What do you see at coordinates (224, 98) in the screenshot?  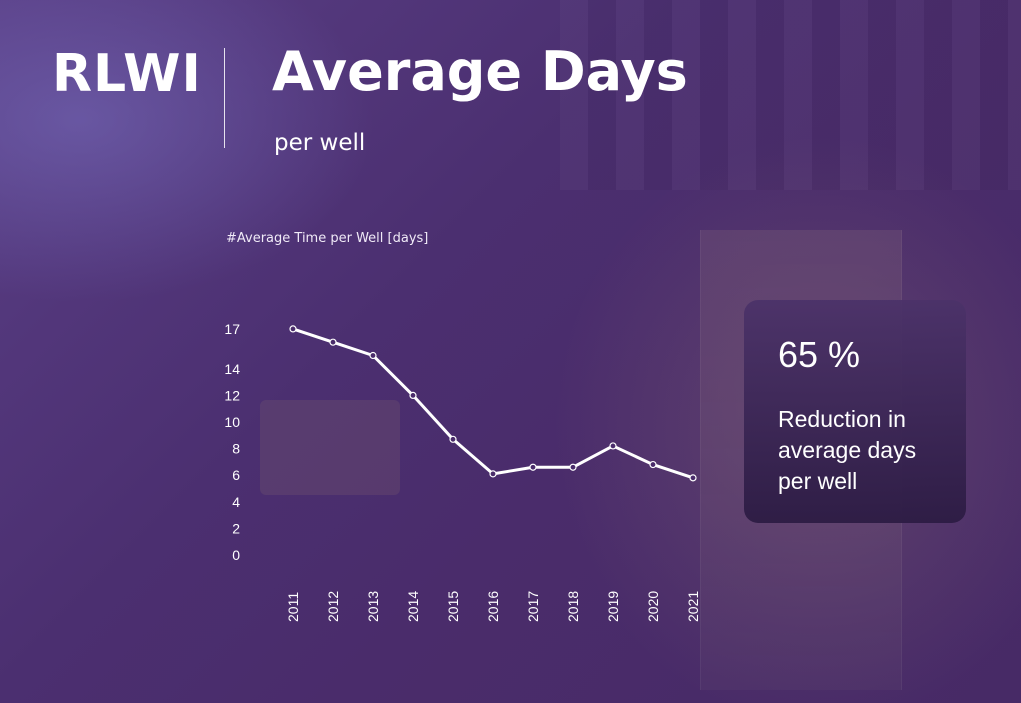 I see `header-divider` at bounding box center [224, 98].